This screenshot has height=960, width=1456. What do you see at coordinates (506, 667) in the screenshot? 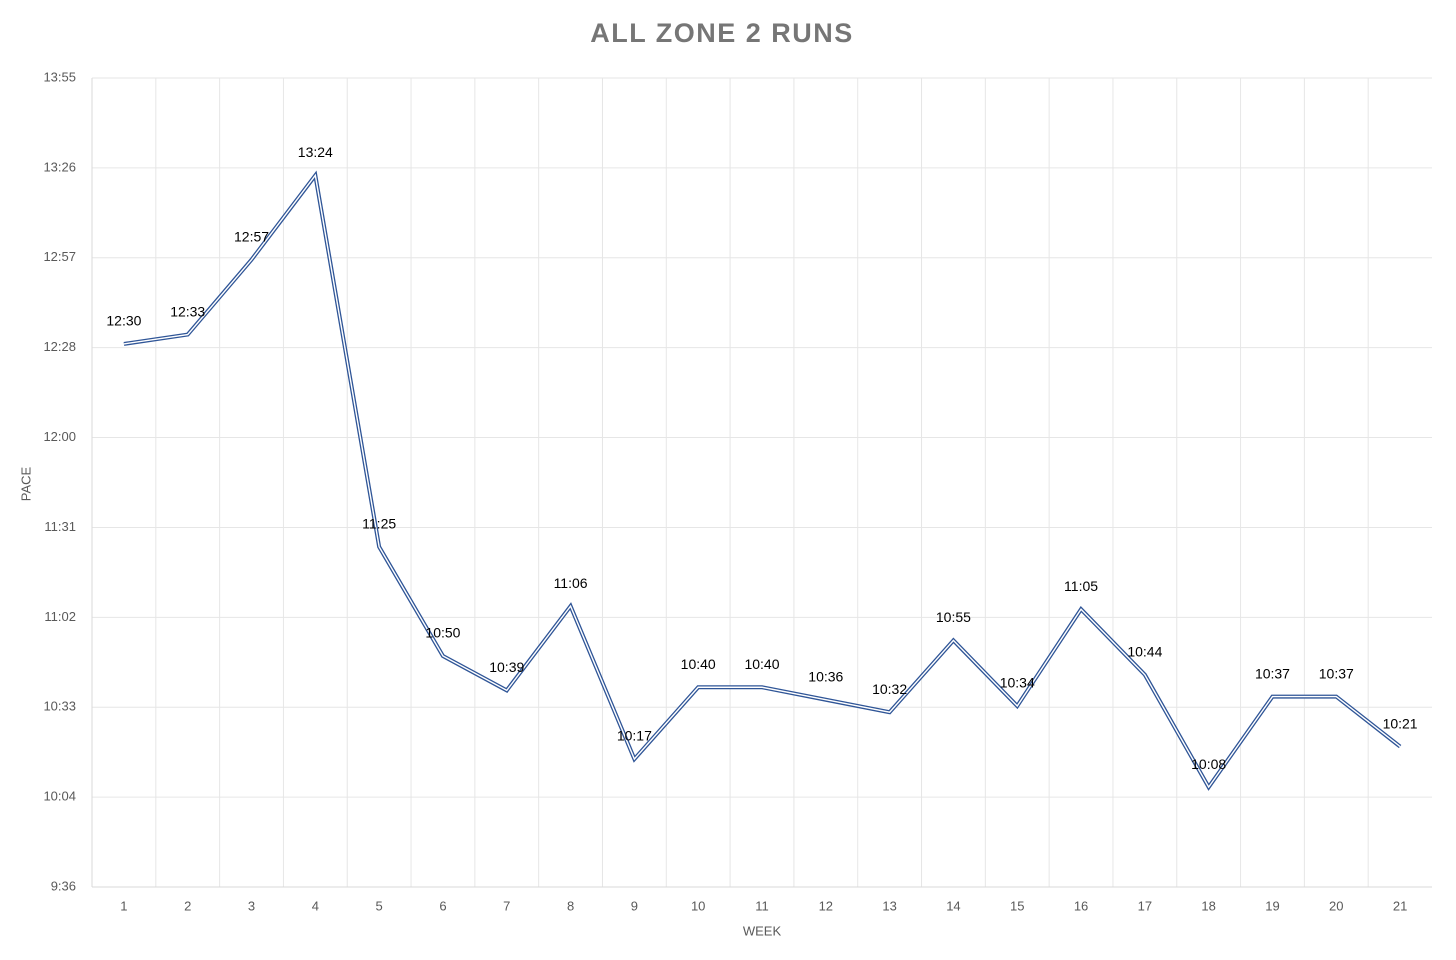
I see `data-label: 10:39` at bounding box center [506, 667].